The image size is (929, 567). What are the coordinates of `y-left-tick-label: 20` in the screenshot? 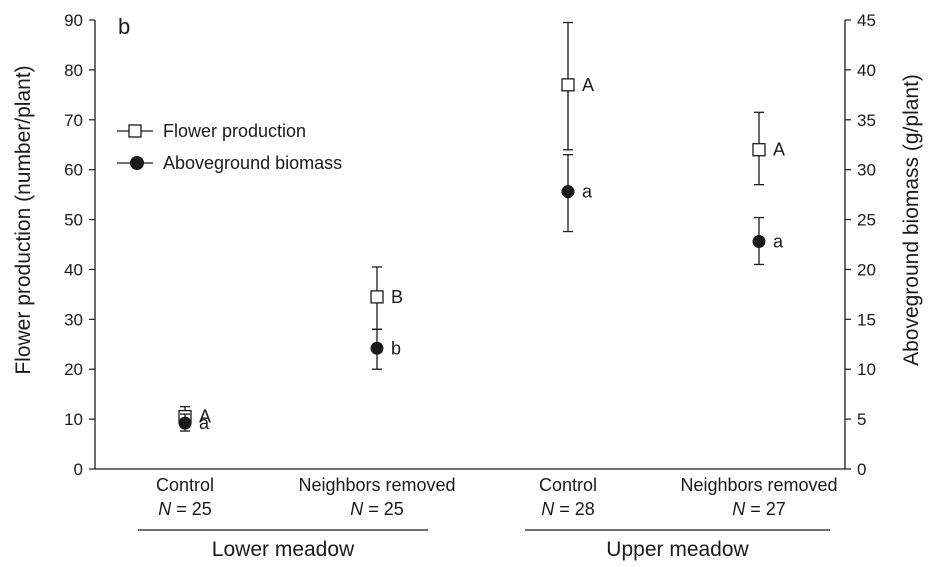 It's located at (73, 369).